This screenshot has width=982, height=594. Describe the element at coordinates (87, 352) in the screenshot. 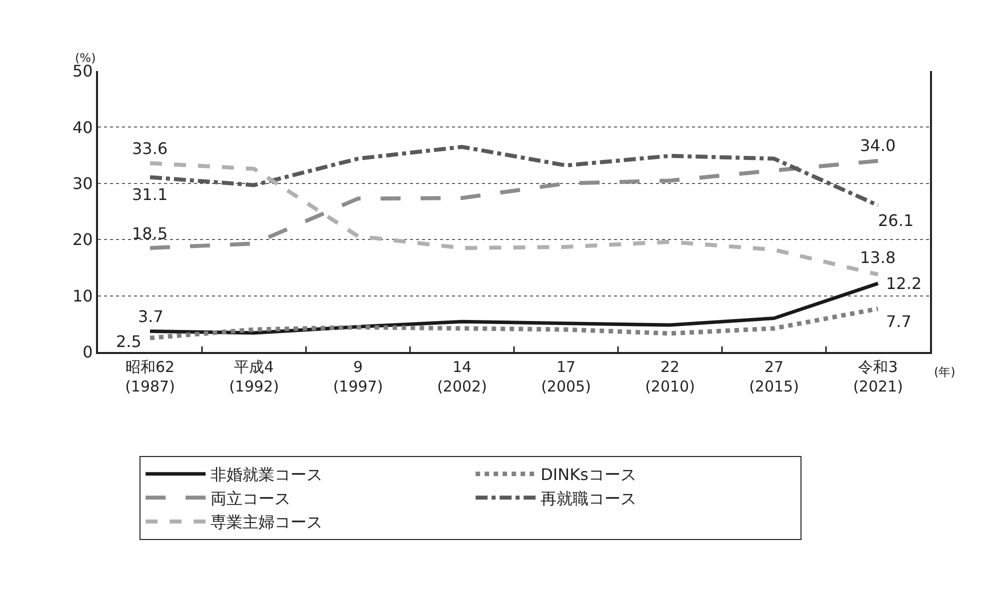

I see `y-tick-label: 0` at that location.